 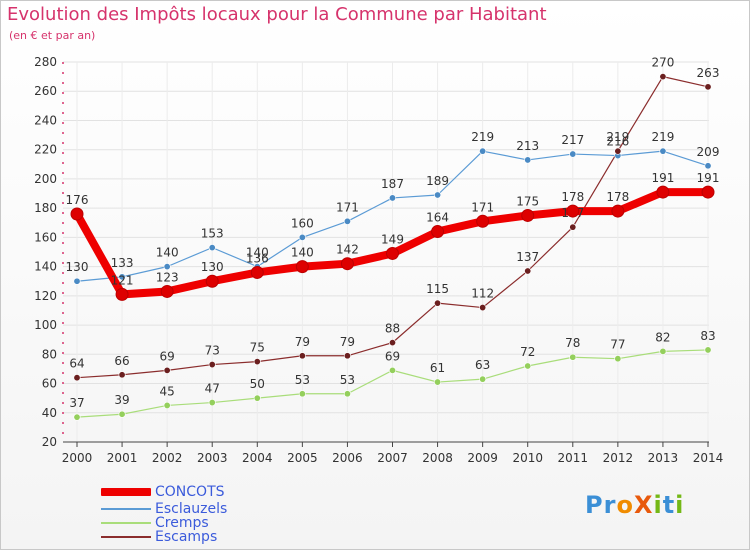 I want to click on y-tick-label: 120, so click(x=45, y=296).